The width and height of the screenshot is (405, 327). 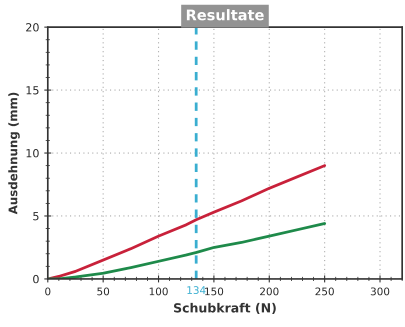 I want to click on x-tick-label: 50, so click(x=103, y=291).